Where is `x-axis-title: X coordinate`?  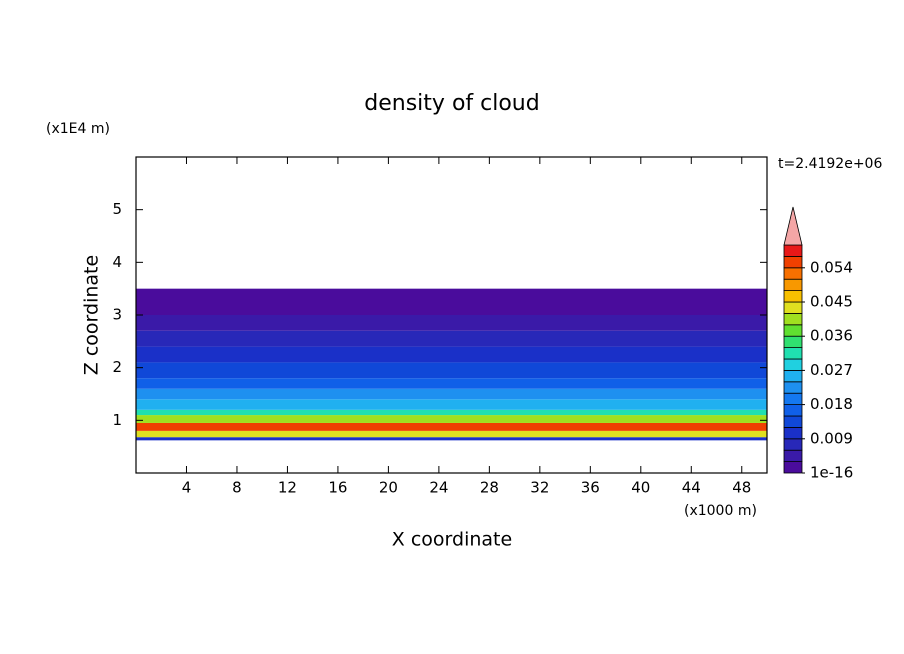
x-axis-title: X coordinate is located at coordinates (452, 540).